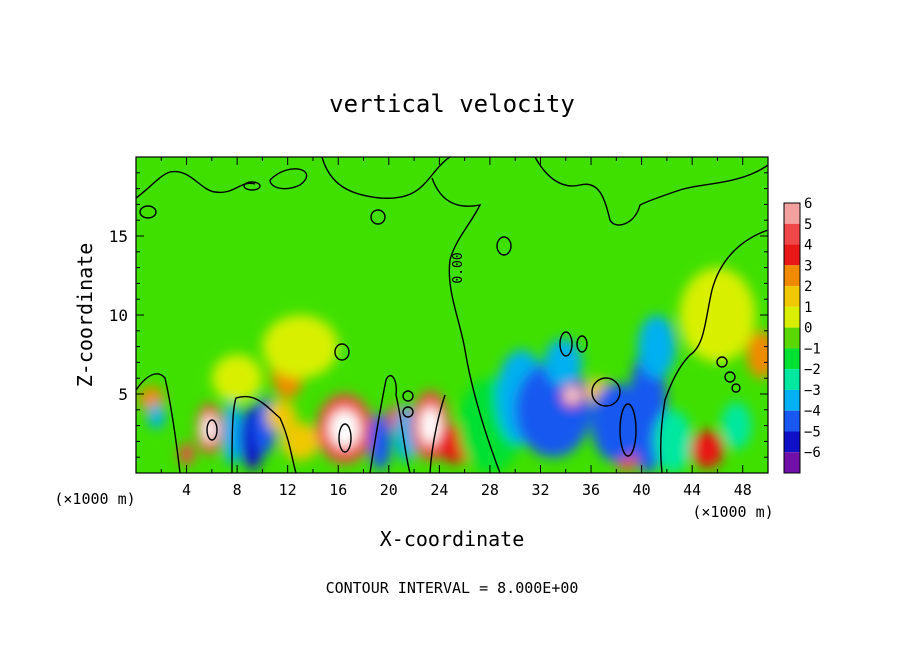 This screenshot has height=654, width=904. I want to click on y-tick-label: 5, so click(123, 394).